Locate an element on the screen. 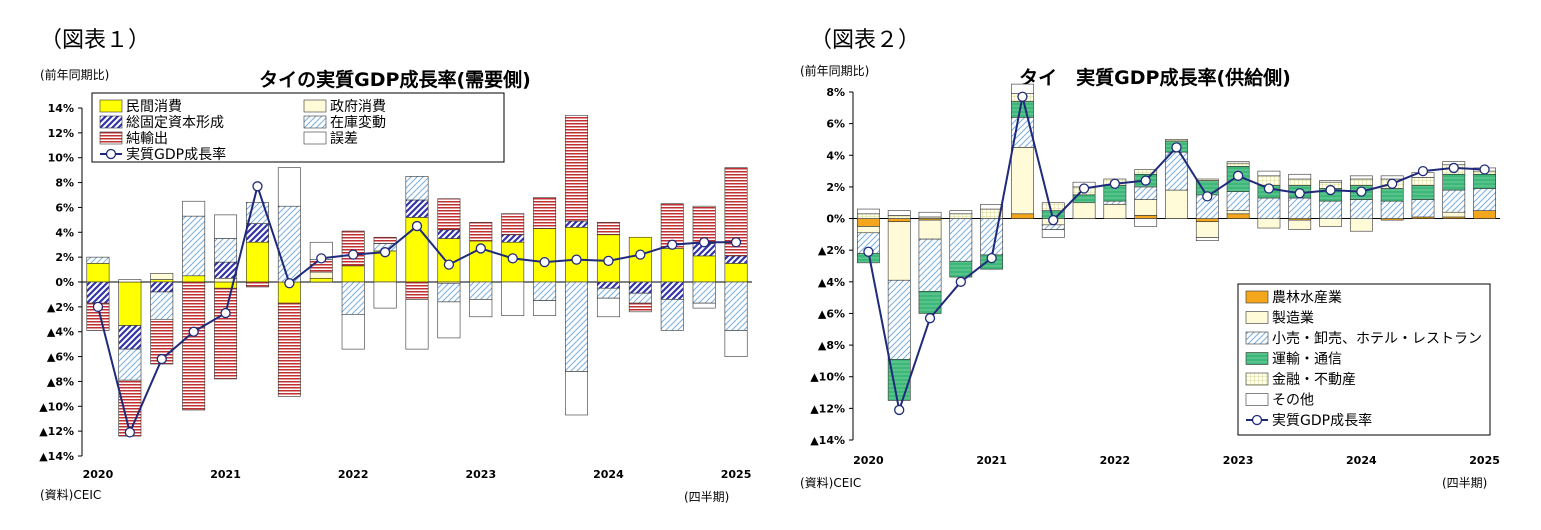 Image resolution: width=1541 pixels, height=530 pixels. legend-marker-swatch is located at coordinates (1257, 420).